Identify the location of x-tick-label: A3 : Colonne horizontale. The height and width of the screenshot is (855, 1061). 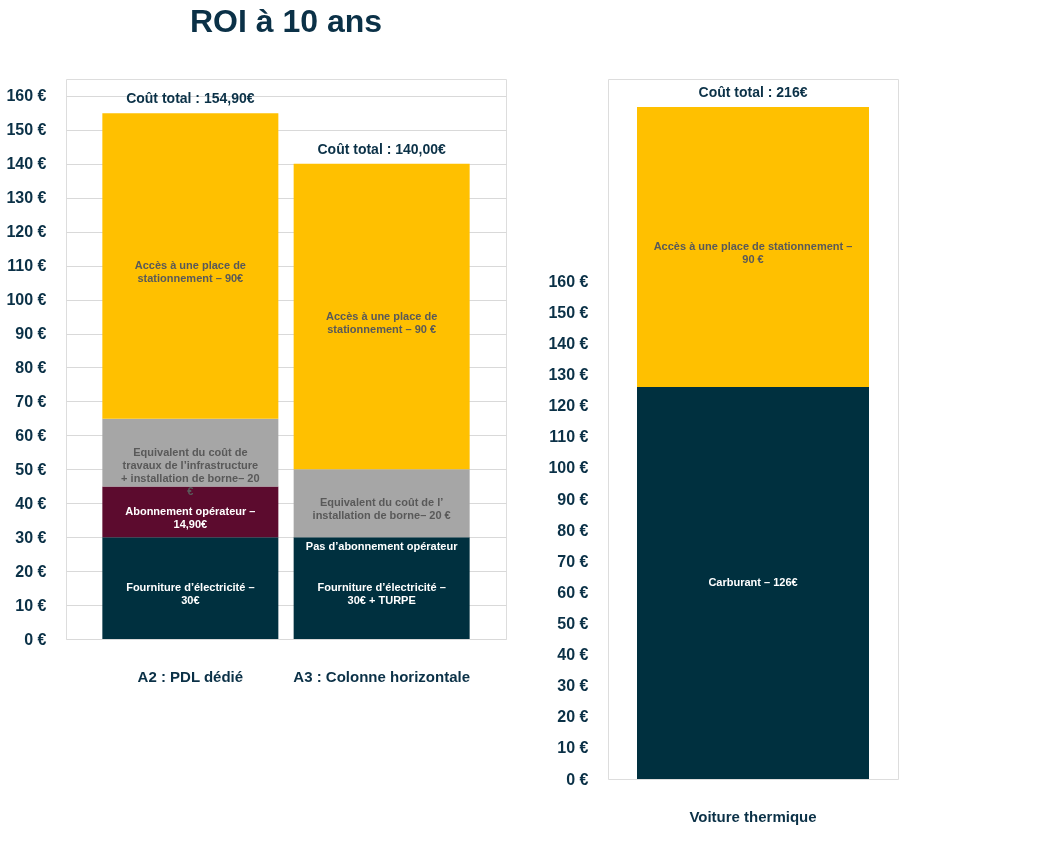
(381, 676).